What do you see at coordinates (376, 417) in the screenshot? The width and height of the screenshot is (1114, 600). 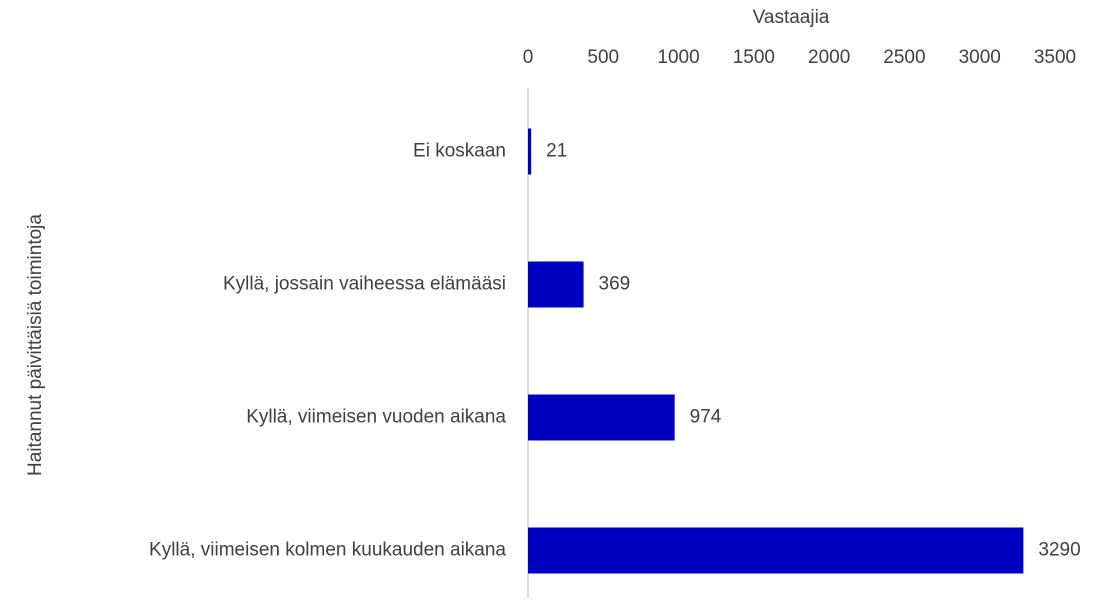 I see `y-tick-label: Kyllä, viimeisen vuoden aikana` at bounding box center [376, 417].